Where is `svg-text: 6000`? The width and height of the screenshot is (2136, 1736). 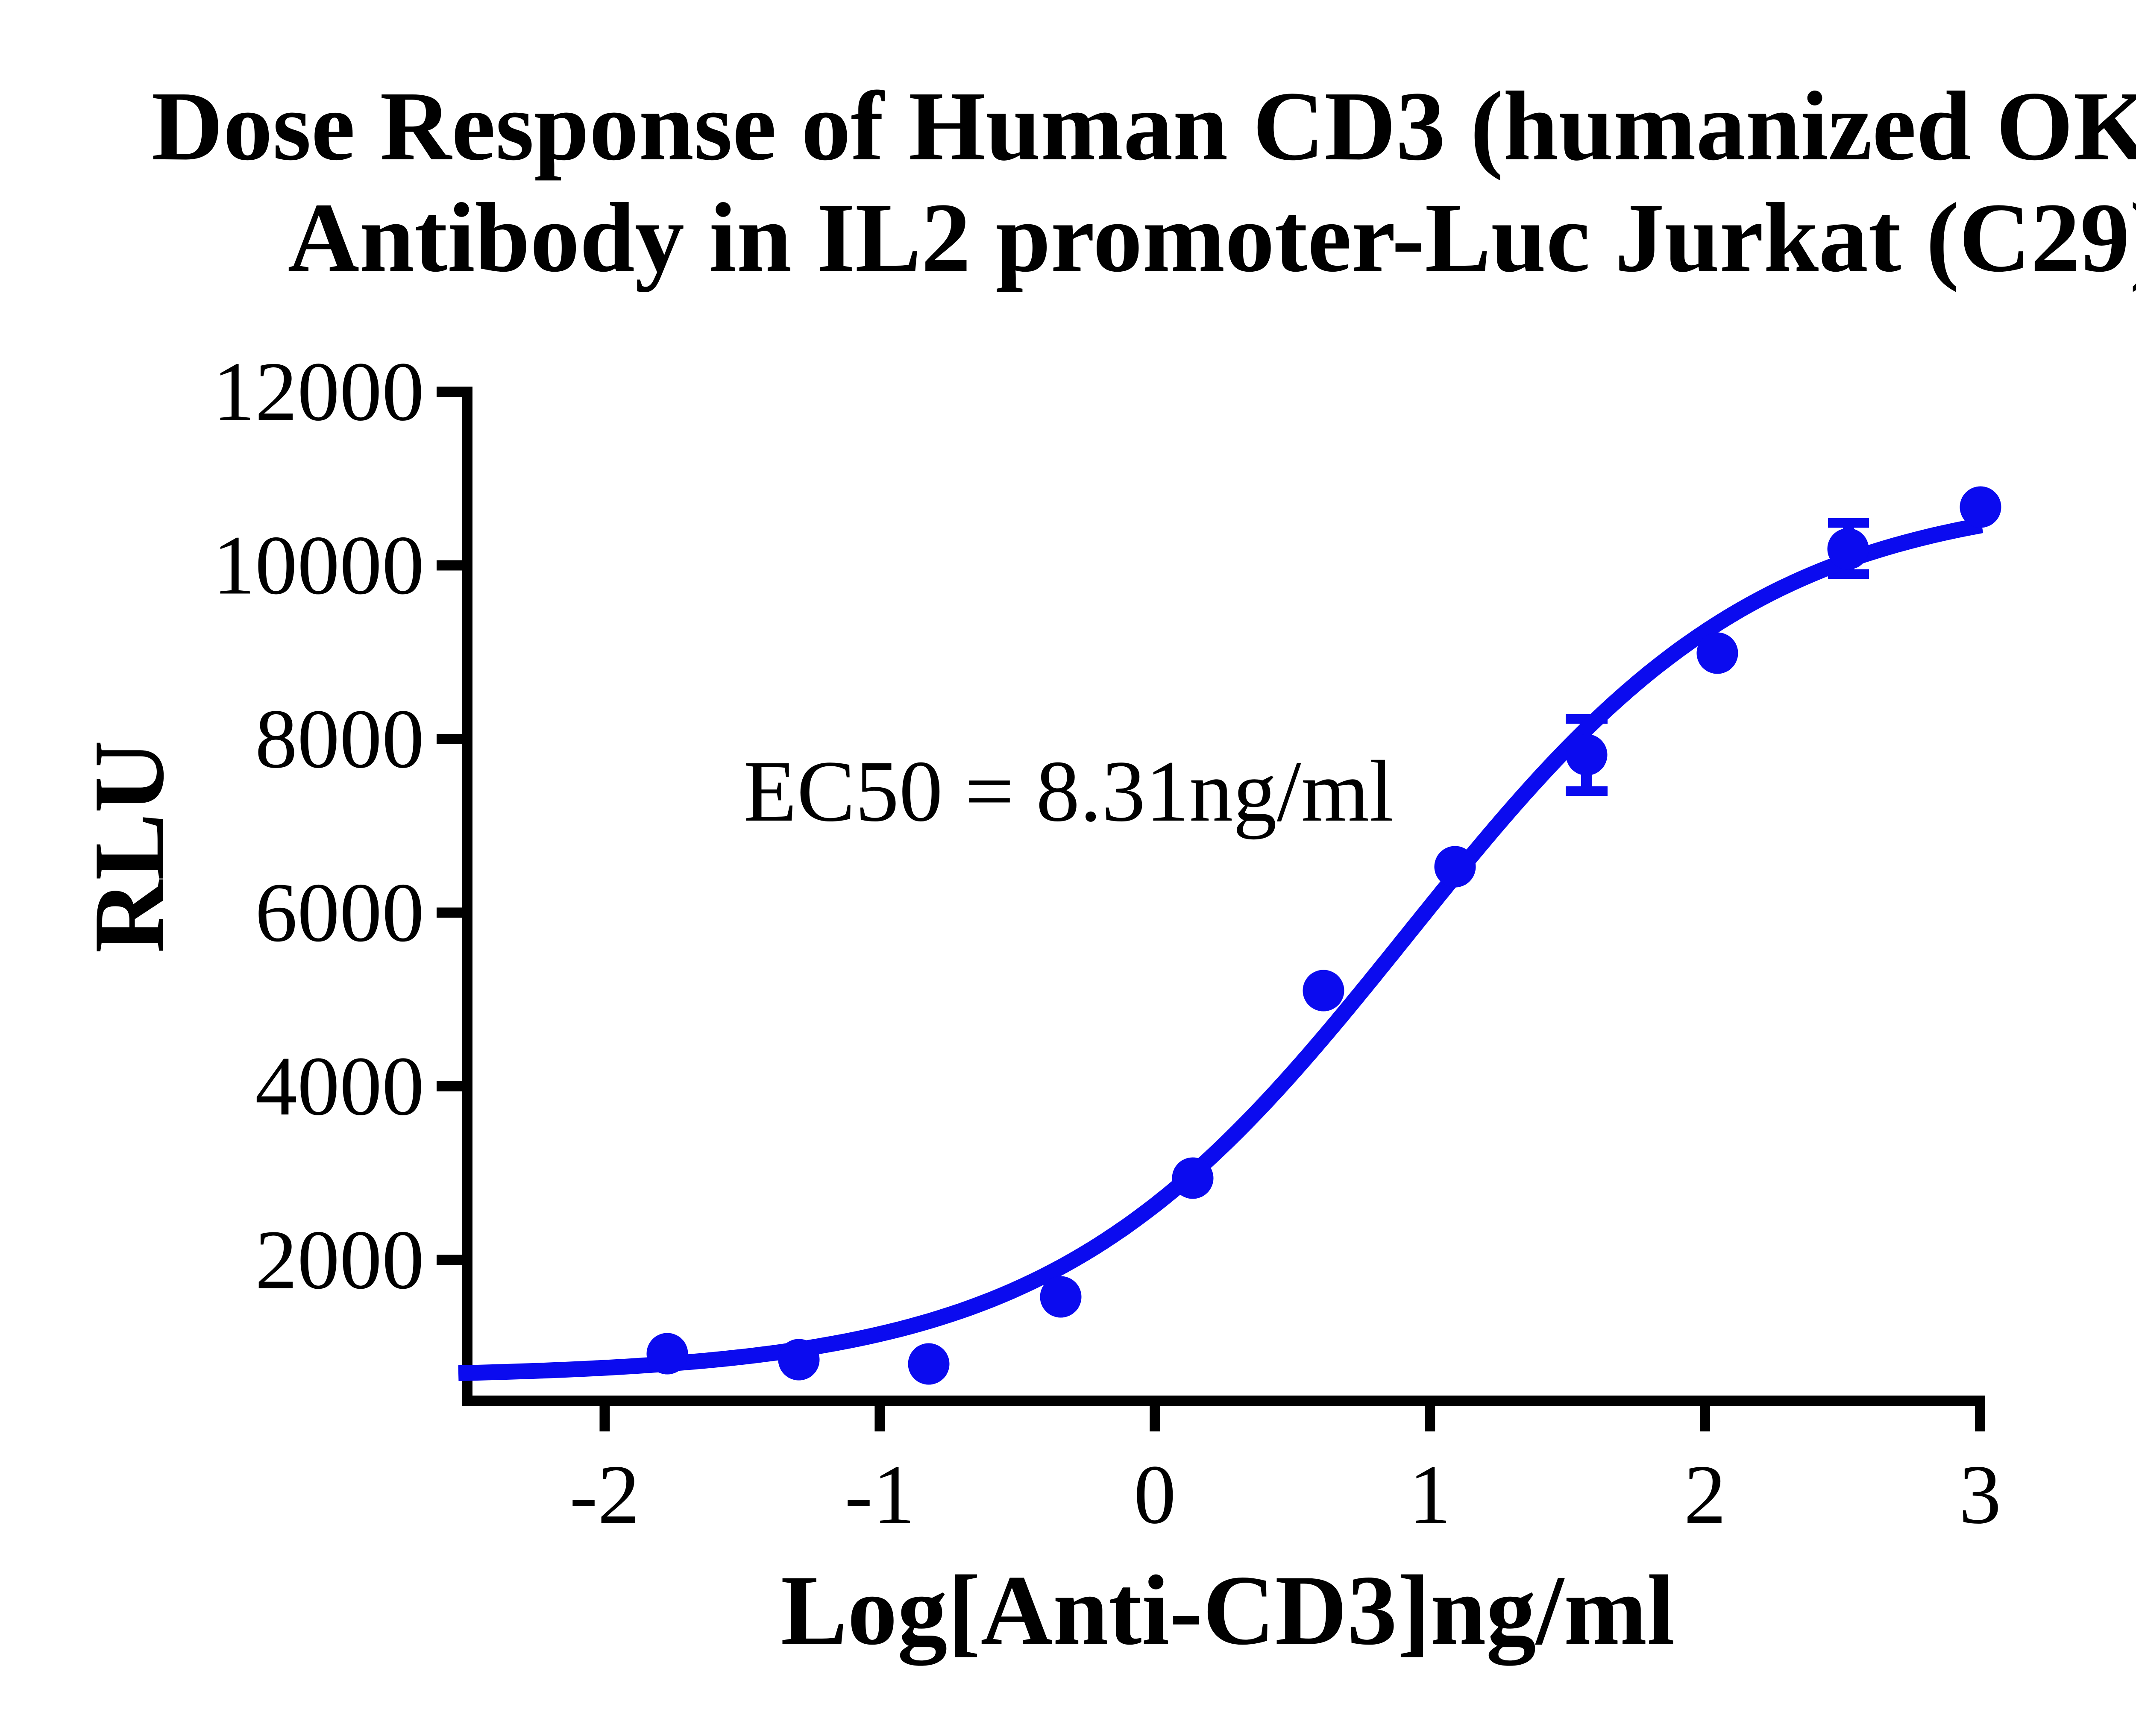 svg-text: 6000 is located at coordinates (340, 913).